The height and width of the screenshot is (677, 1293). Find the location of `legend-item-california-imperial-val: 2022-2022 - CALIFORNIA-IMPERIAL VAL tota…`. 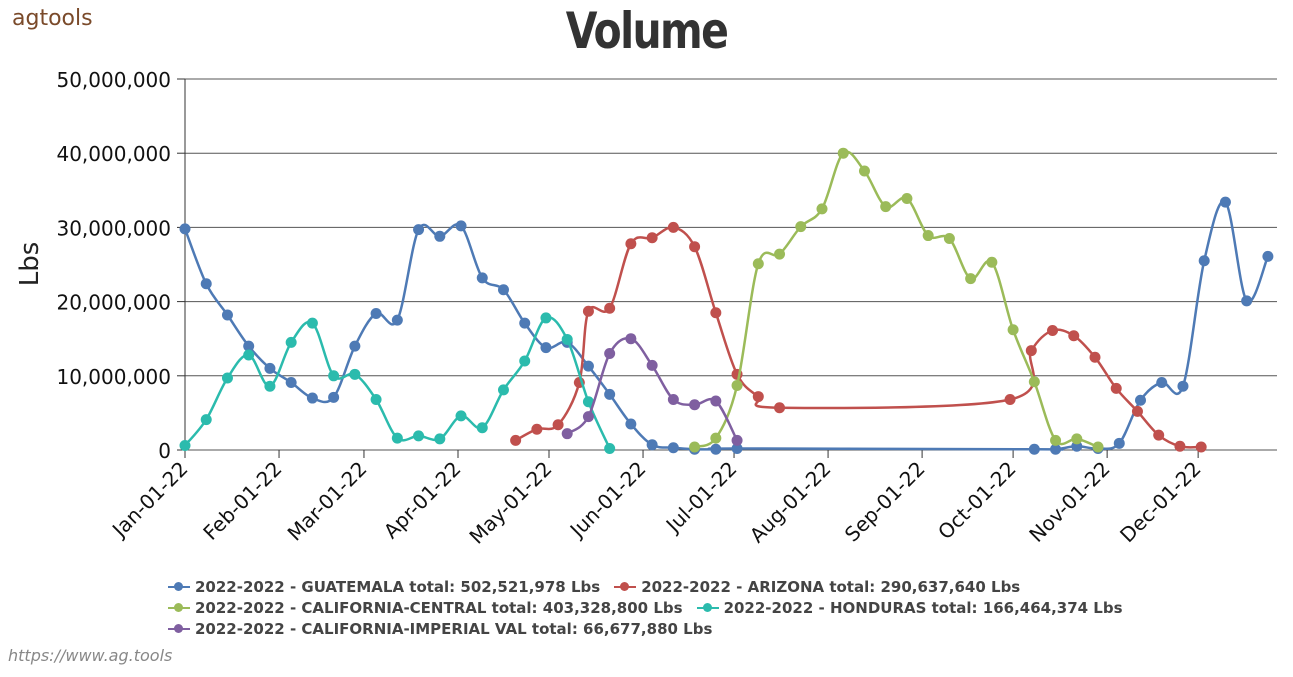

legend-item-california-imperial-val: 2022-2022 - CALIFORNIA-IMPERIAL VAL tota… is located at coordinates (440, 629).